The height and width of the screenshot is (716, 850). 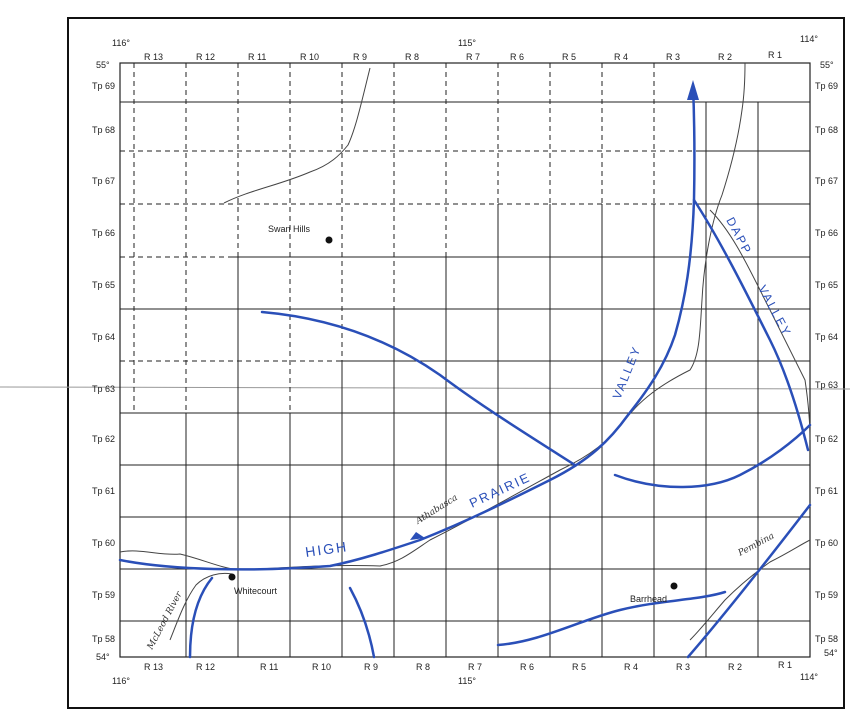 I want to click on northwest-tributary, so click(x=418, y=388).